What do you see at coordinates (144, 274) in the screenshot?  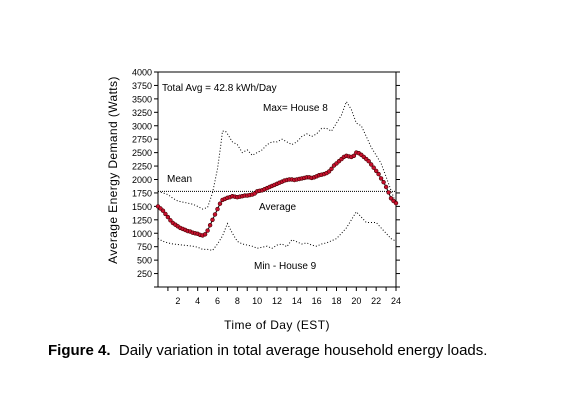 I see `y-tick-label: 250` at bounding box center [144, 274].